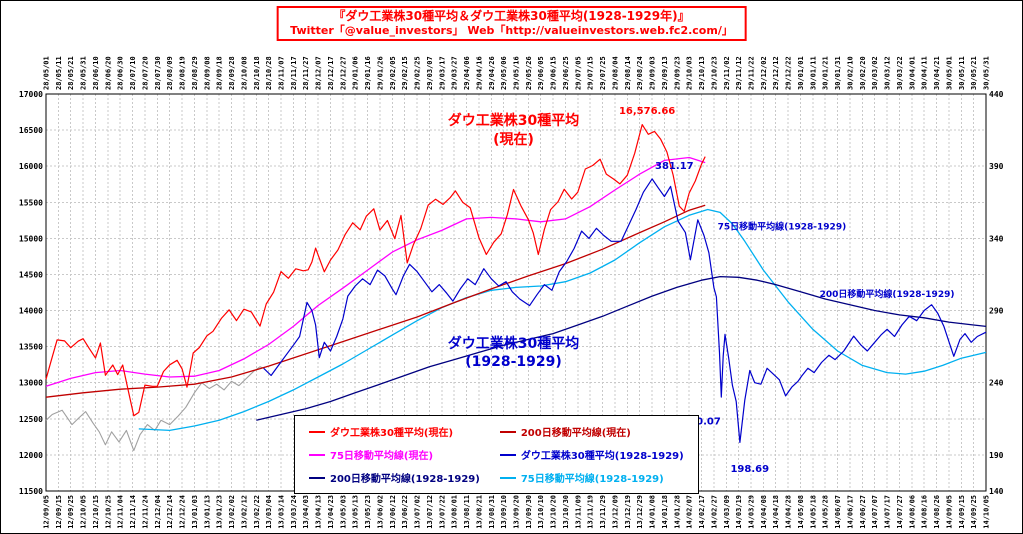  Describe the element at coordinates (145, 512) in the screenshot. I see `x-bottom-tick-label: 12/11/24` at that location.